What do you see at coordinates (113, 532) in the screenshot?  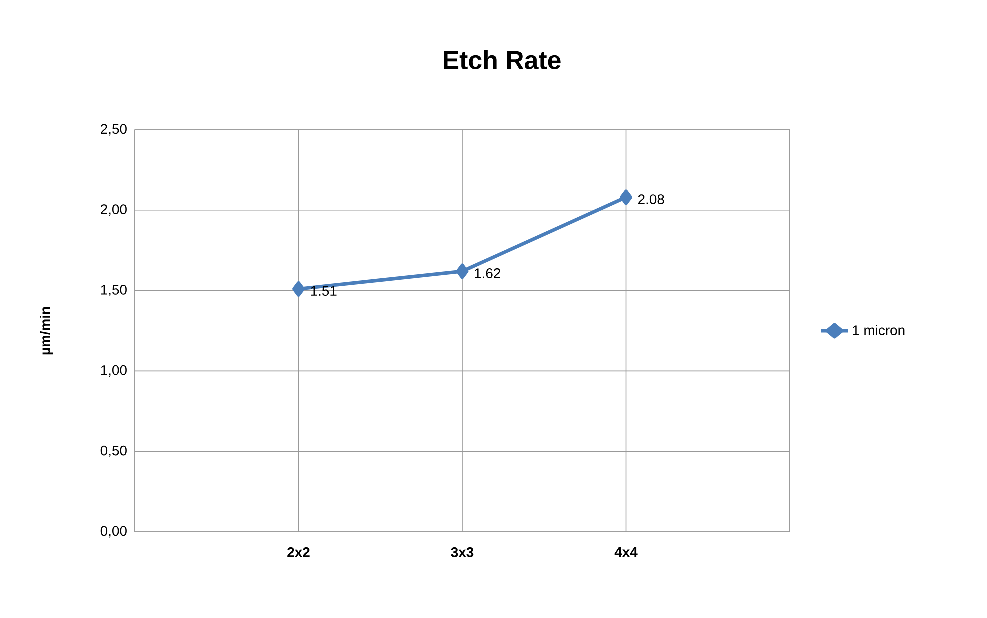 I see `y-tick-label: 0,00` at bounding box center [113, 532].